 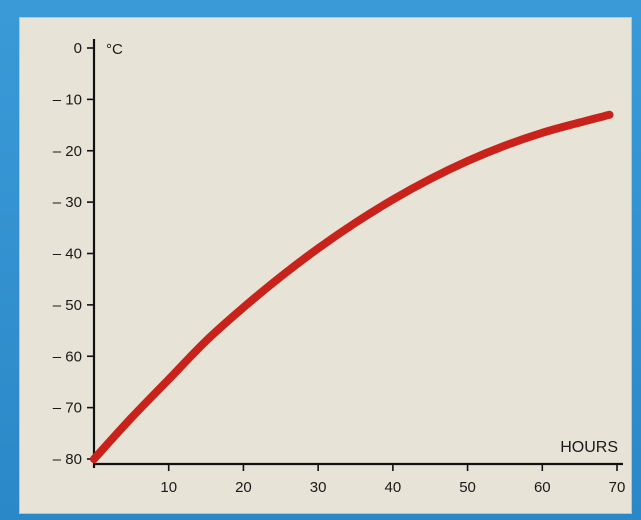 What do you see at coordinates (318, 487) in the screenshot?
I see `x-tick-label: 30` at bounding box center [318, 487].